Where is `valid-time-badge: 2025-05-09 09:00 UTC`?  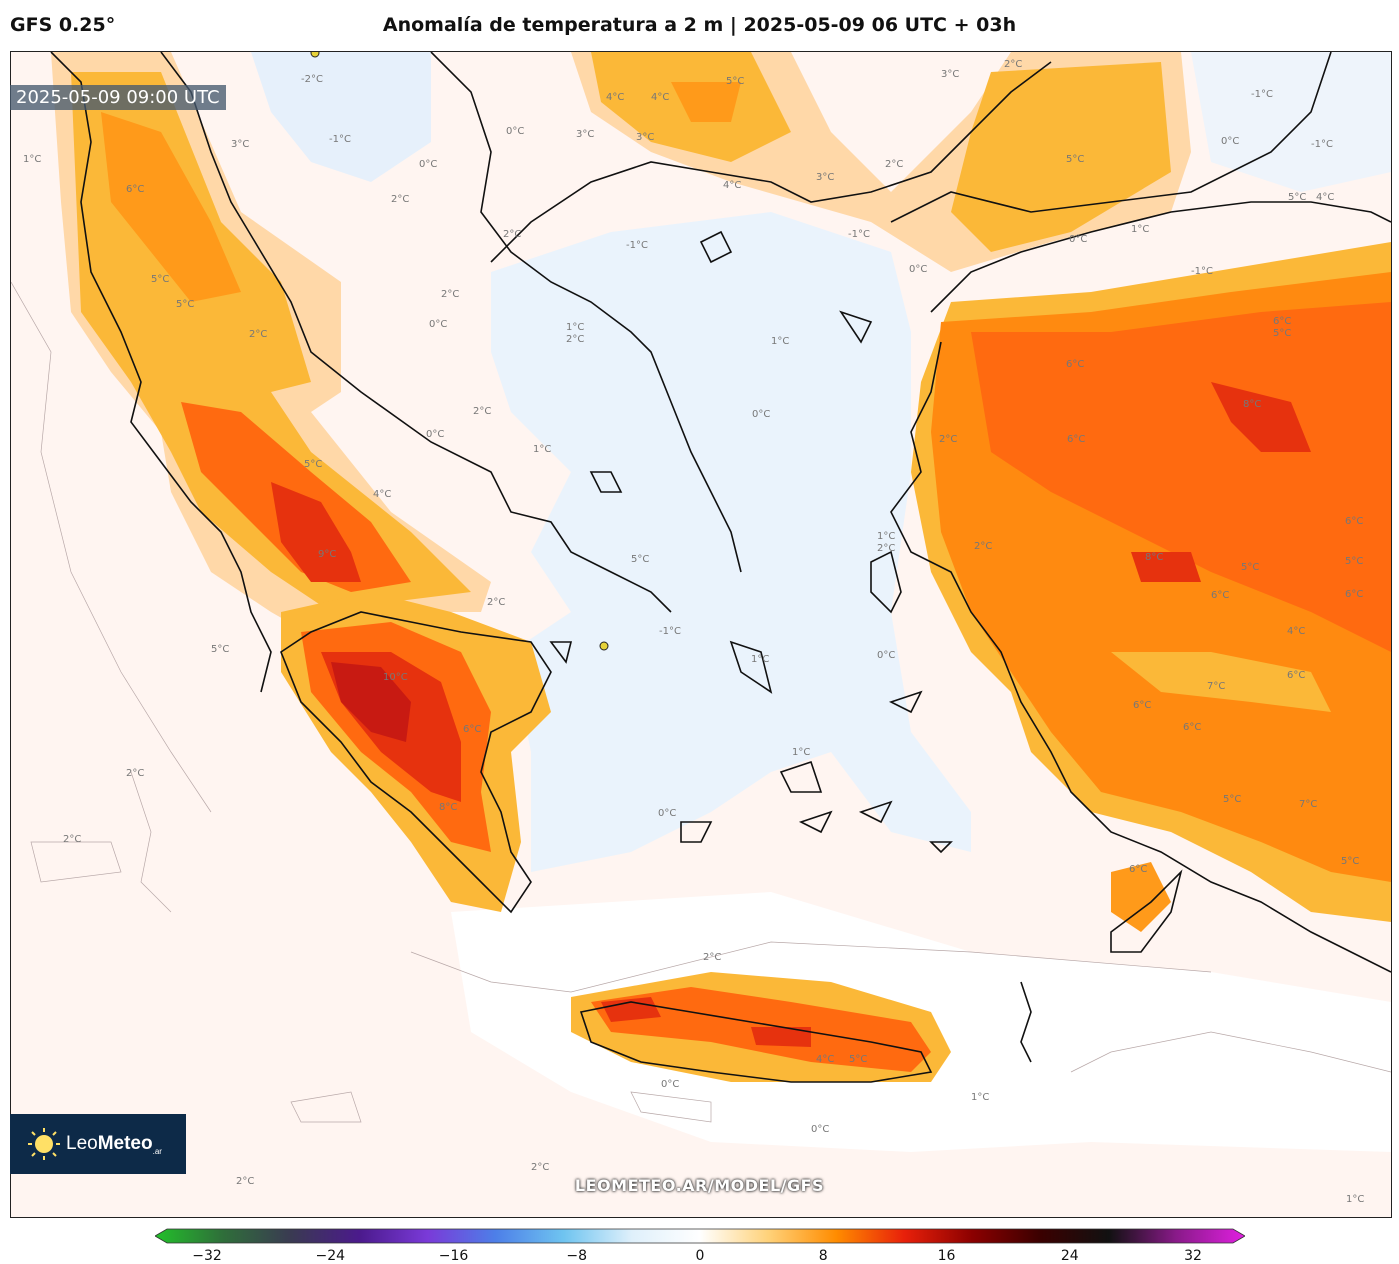
valid-time-badge: 2025-05-09 09:00 UTC is located at coordinates (118, 97).